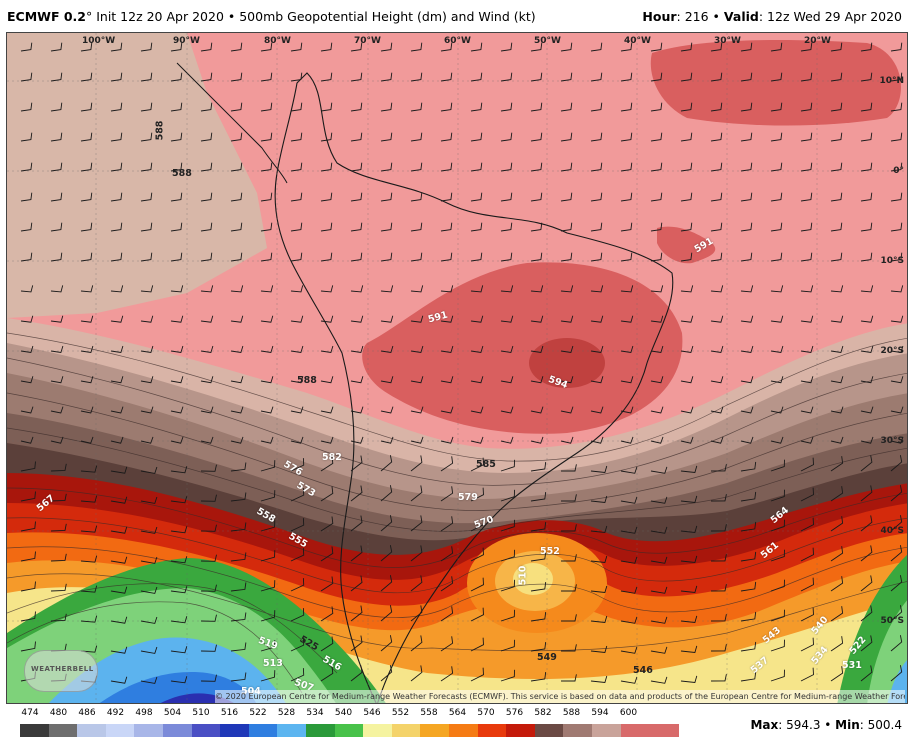 This screenshot has height=750, width=914. Describe the element at coordinates (892, 531) in the screenshot. I see `lat-label-40s: 40°S` at that location.